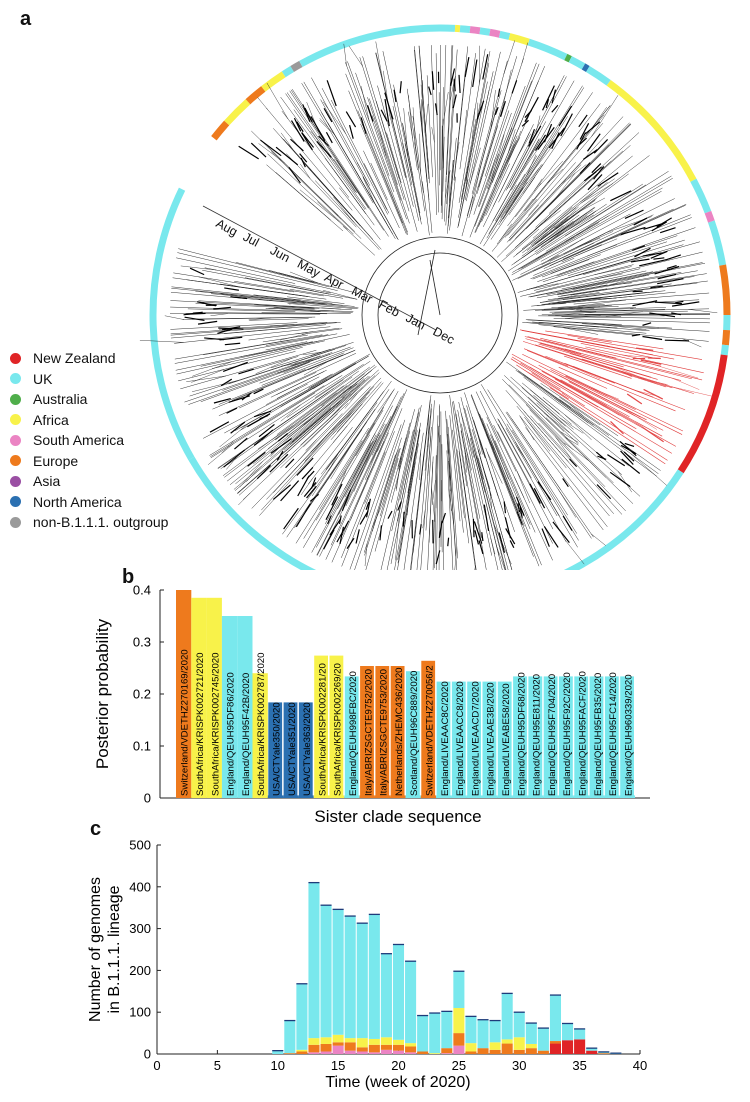 The width and height of the screenshot is (750, 1102). I want to click on tree-month-label: Mar, so click(362, 295).